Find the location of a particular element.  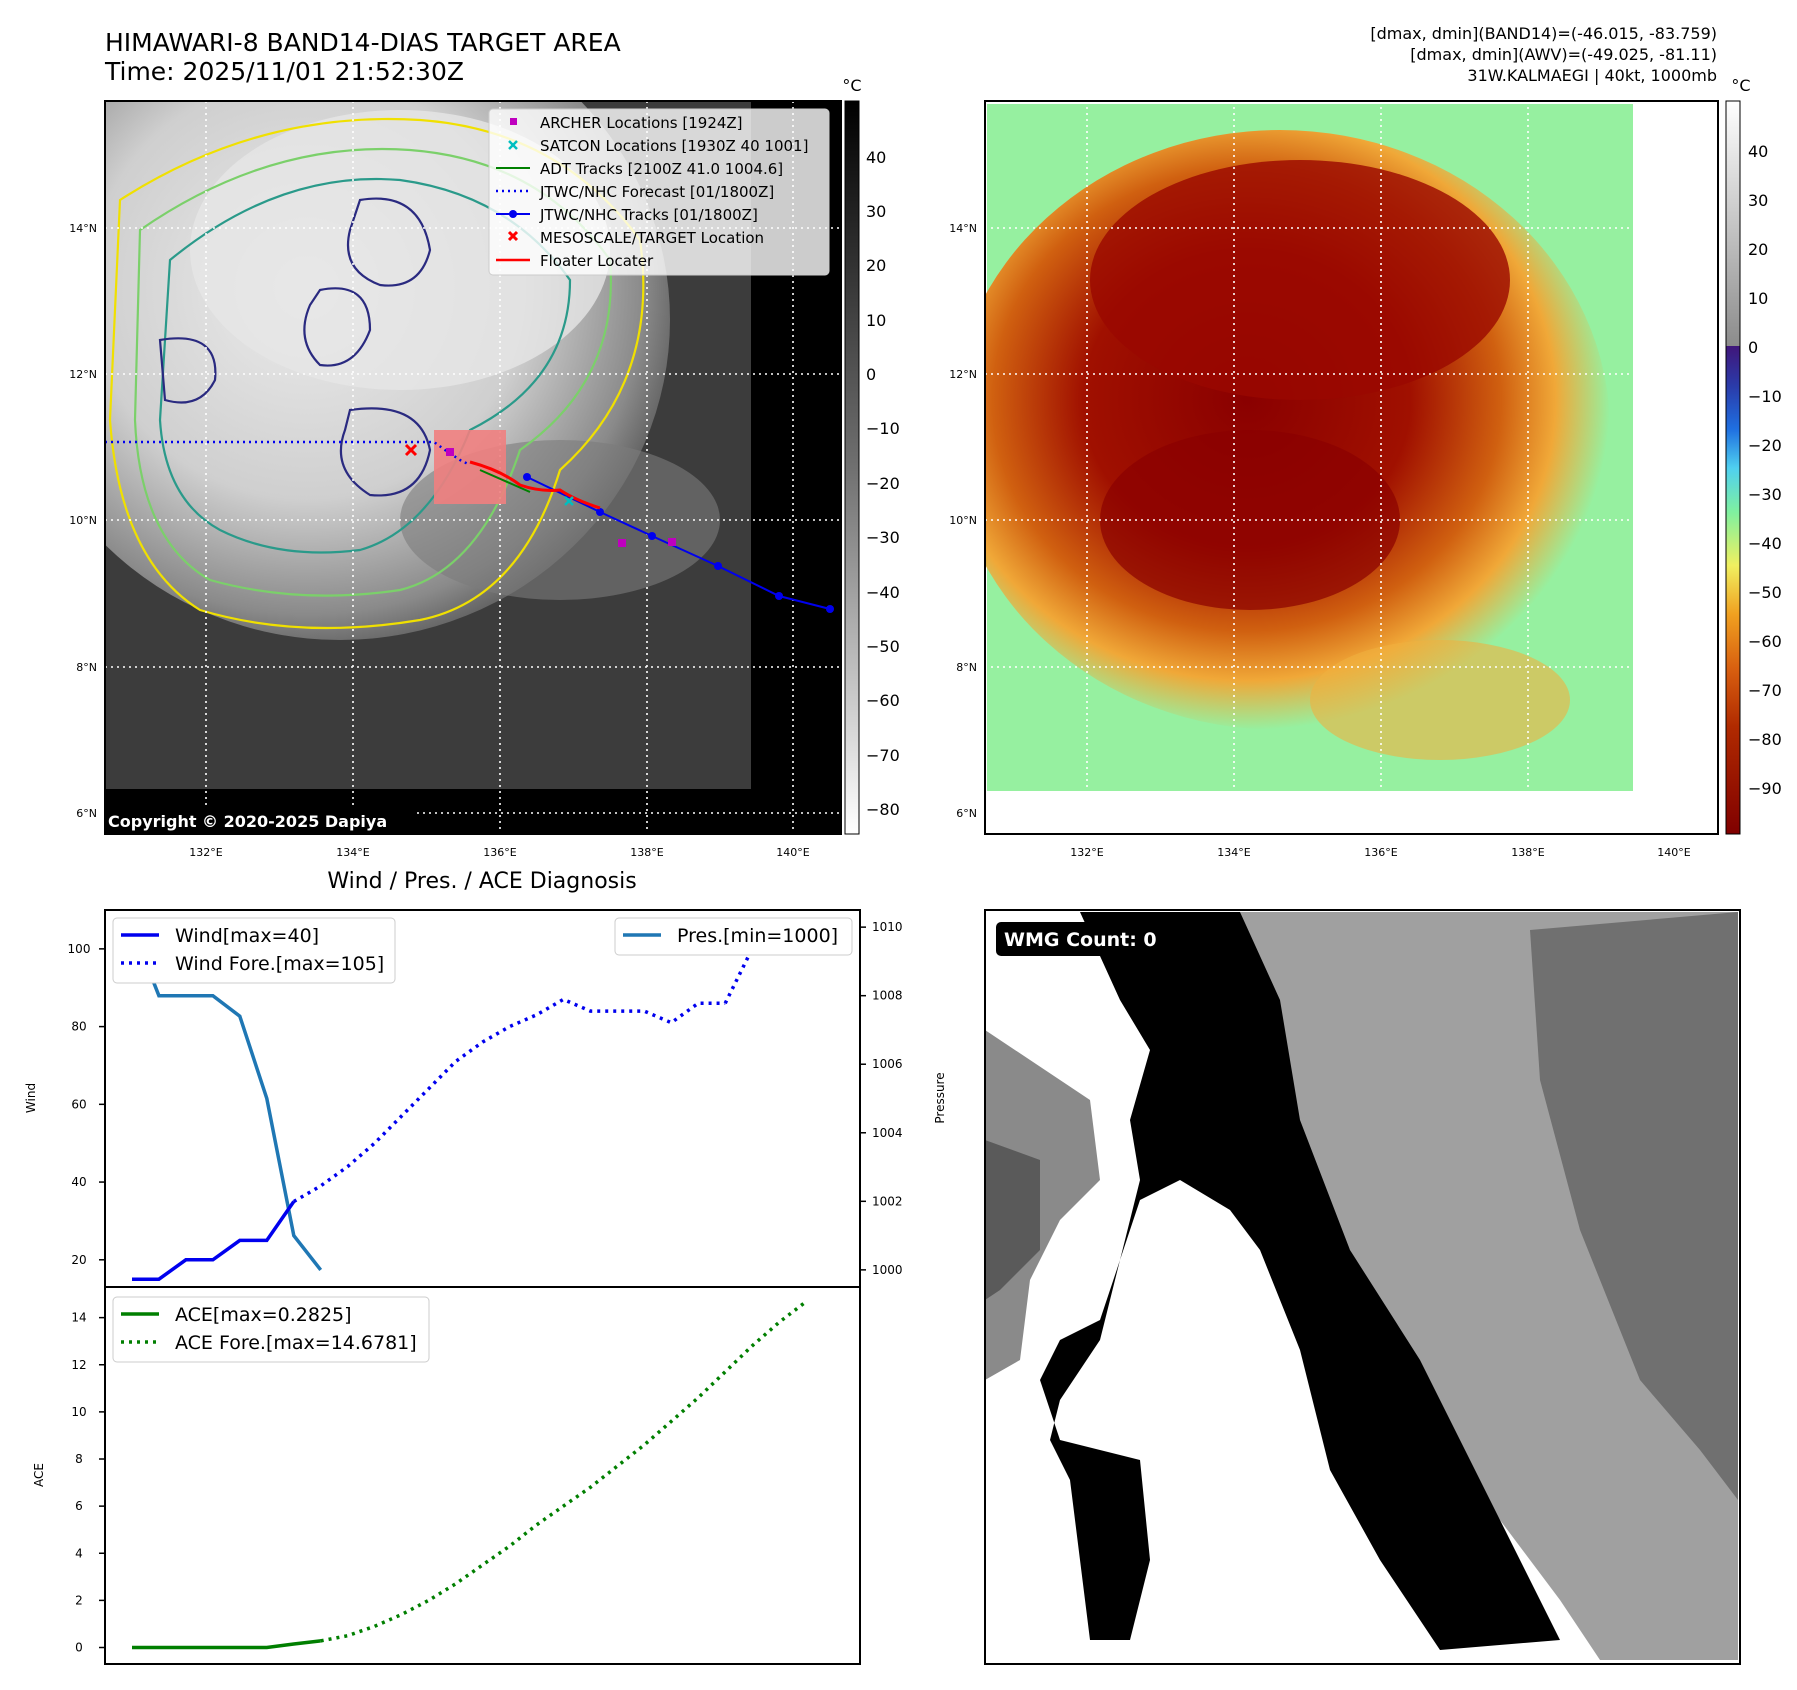

ace-series is located at coordinates (470, 1475).